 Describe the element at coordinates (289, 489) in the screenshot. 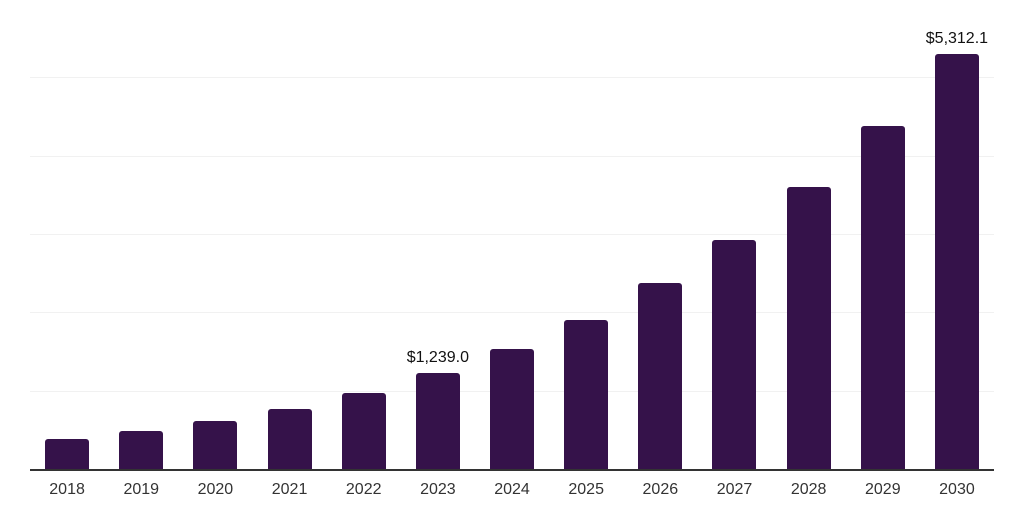

I see `x-tick-2021: 2021` at that location.